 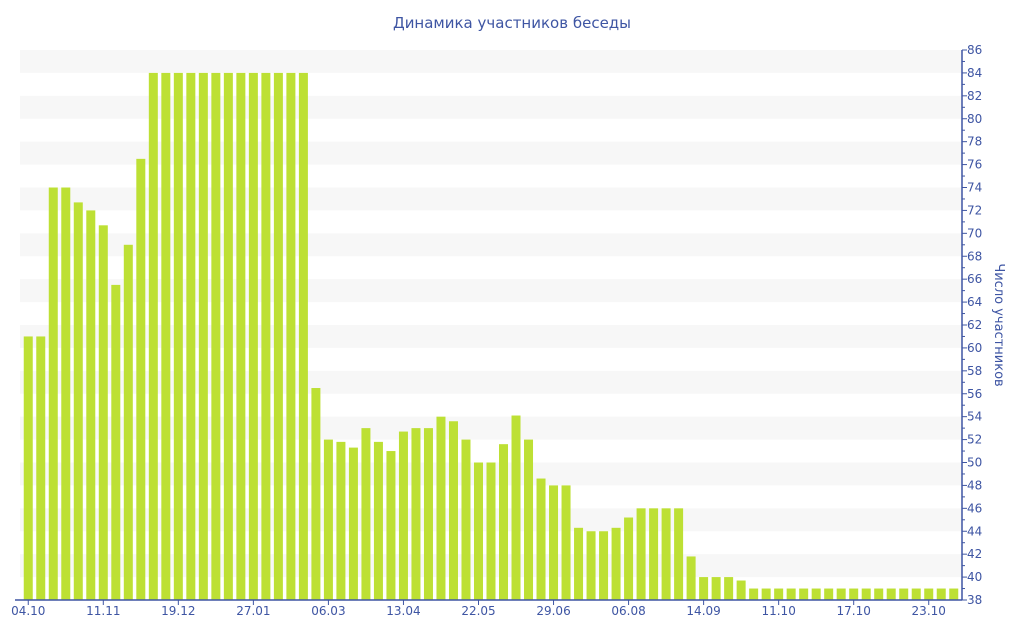 What do you see at coordinates (974, 485) in the screenshot?
I see `y-tick-label: 48` at bounding box center [974, 485].